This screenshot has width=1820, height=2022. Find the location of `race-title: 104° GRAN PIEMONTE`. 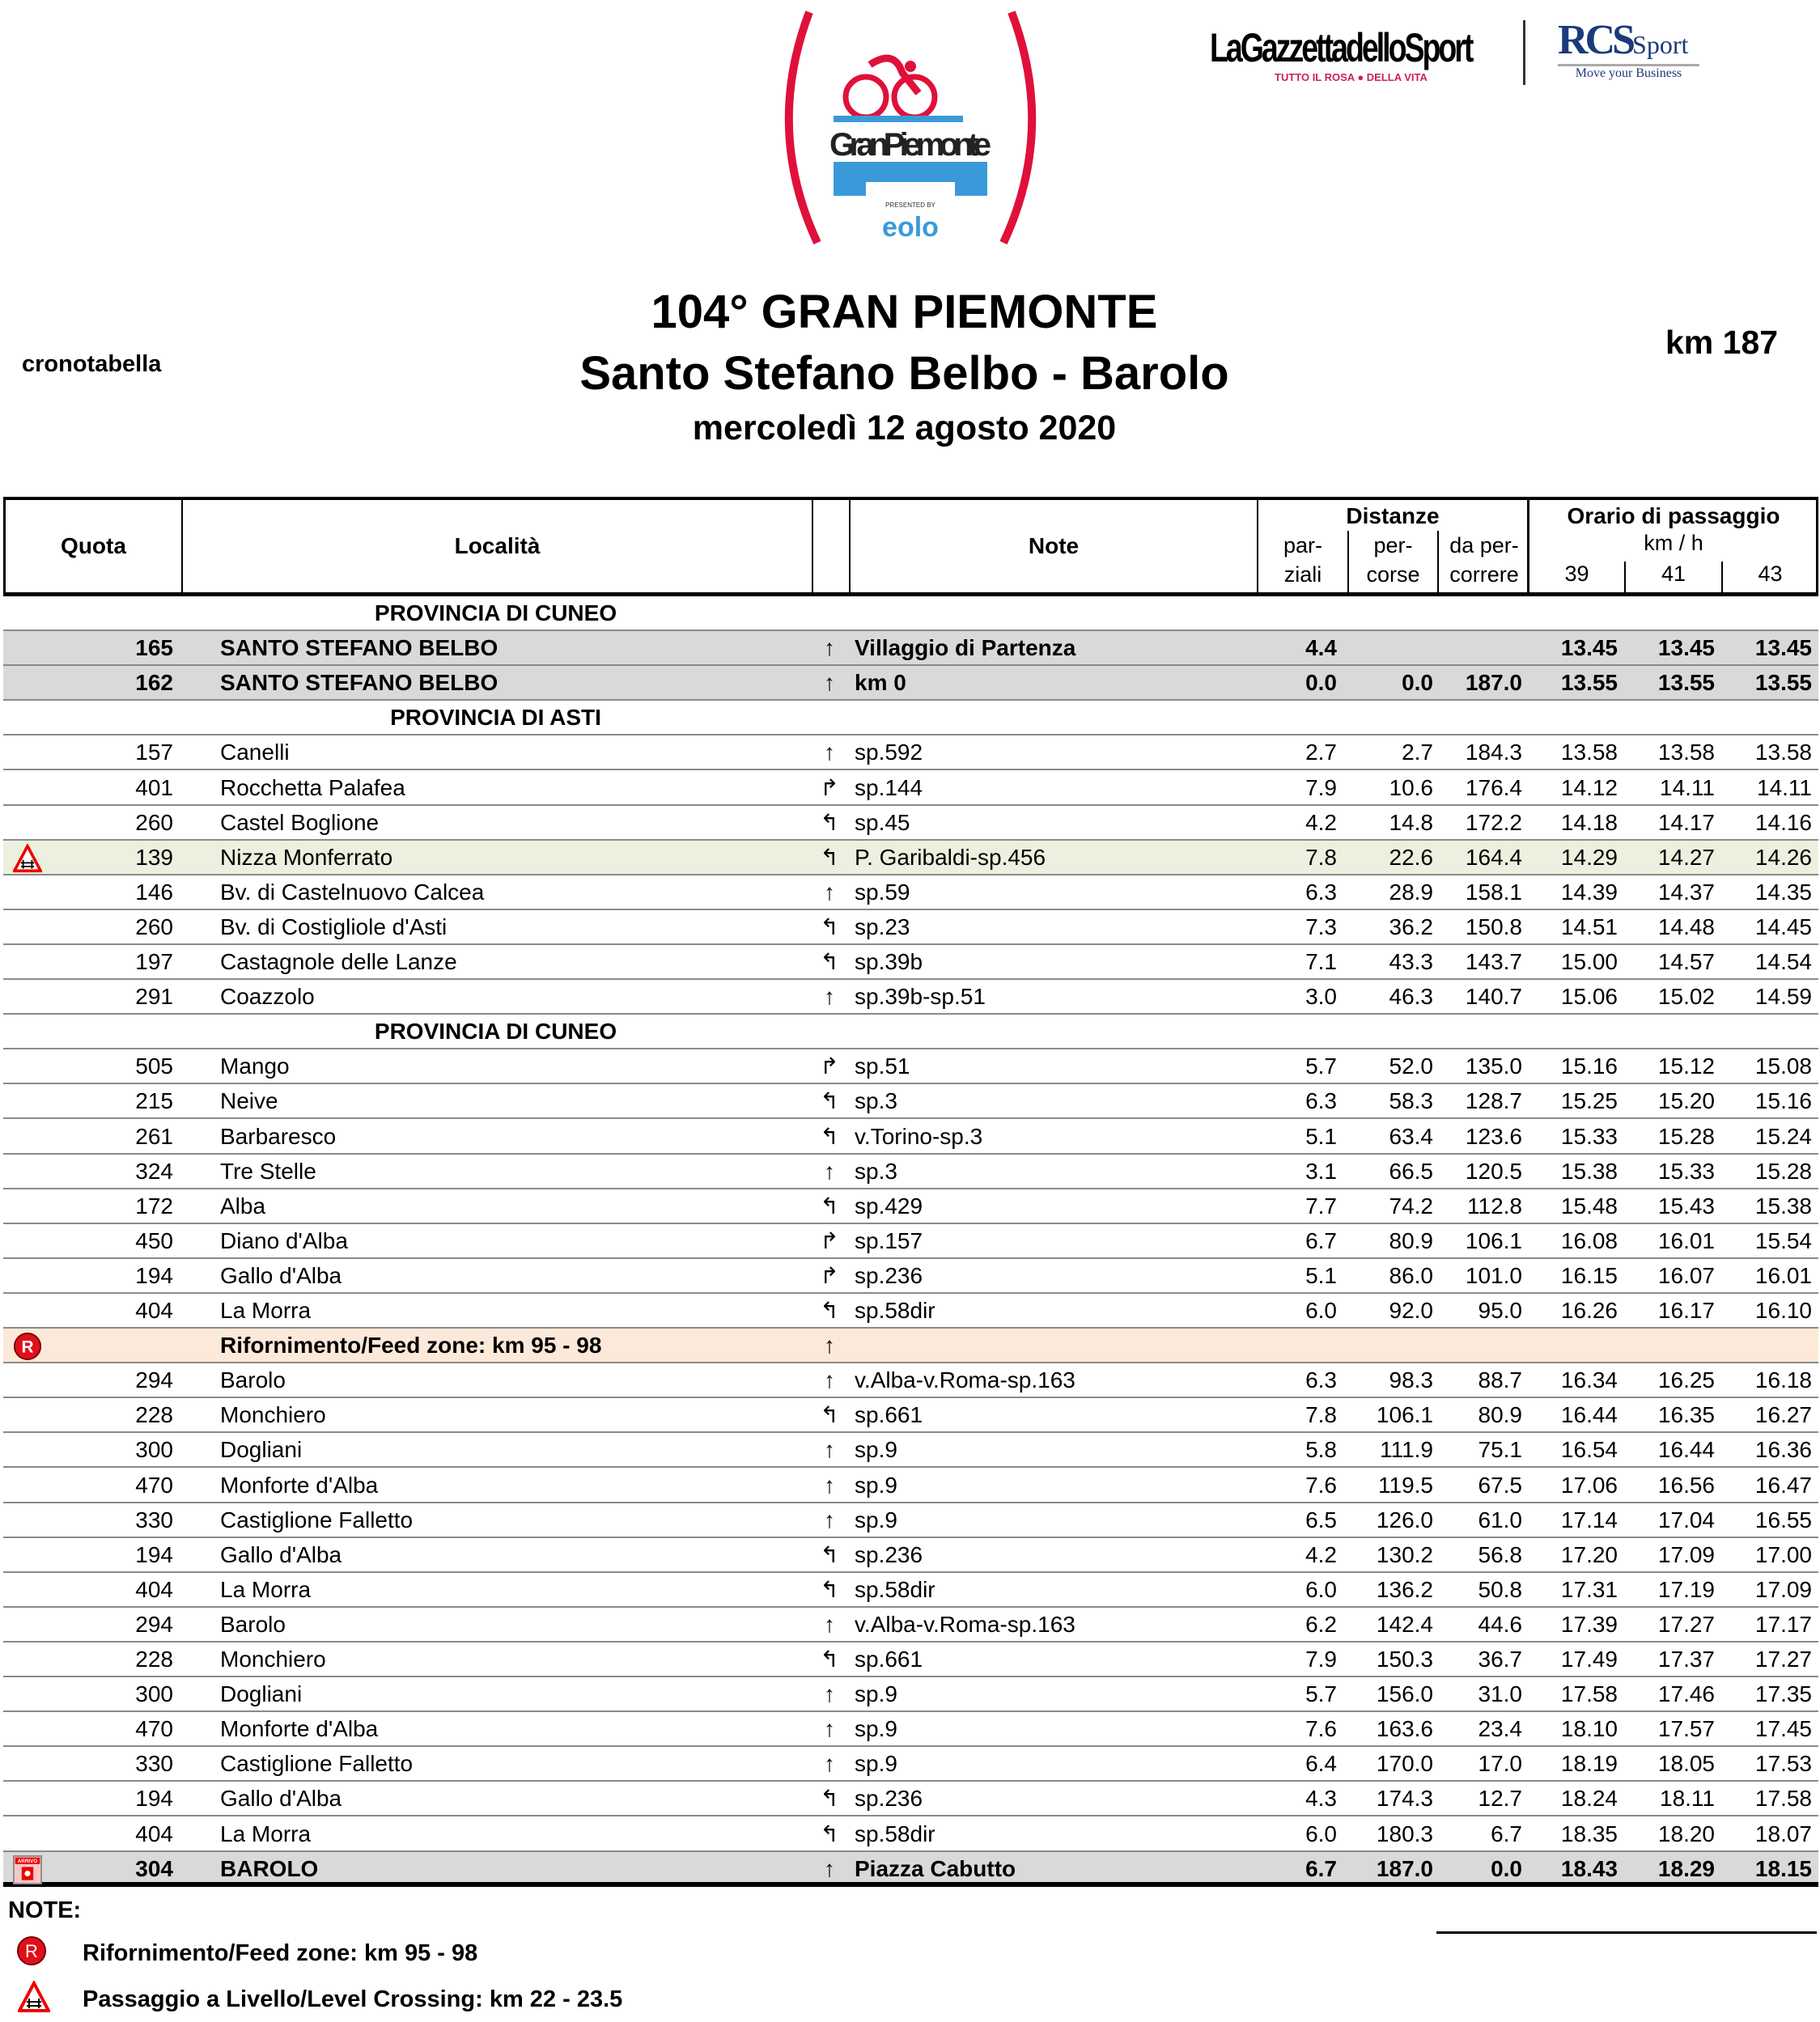

race-title: 104° GRAN PIEMONTE is located at coordinates (904, 312).